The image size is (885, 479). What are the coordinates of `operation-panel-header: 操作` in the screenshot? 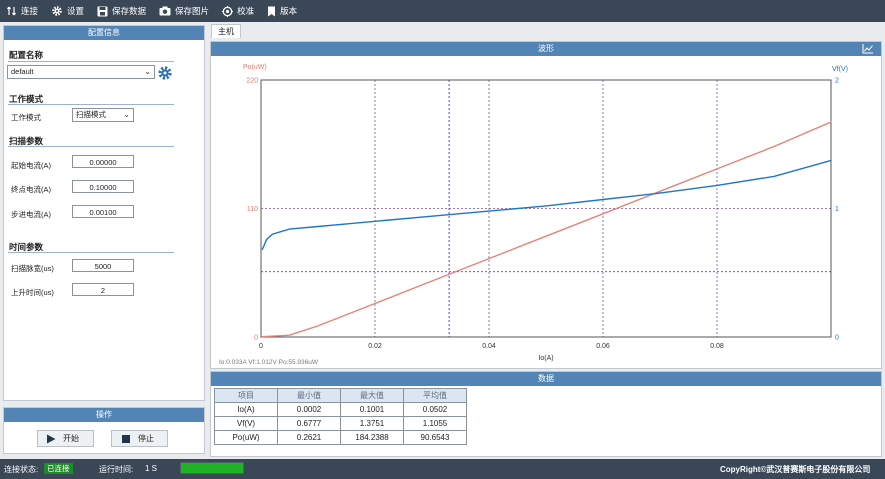 It's located at (104, 415).